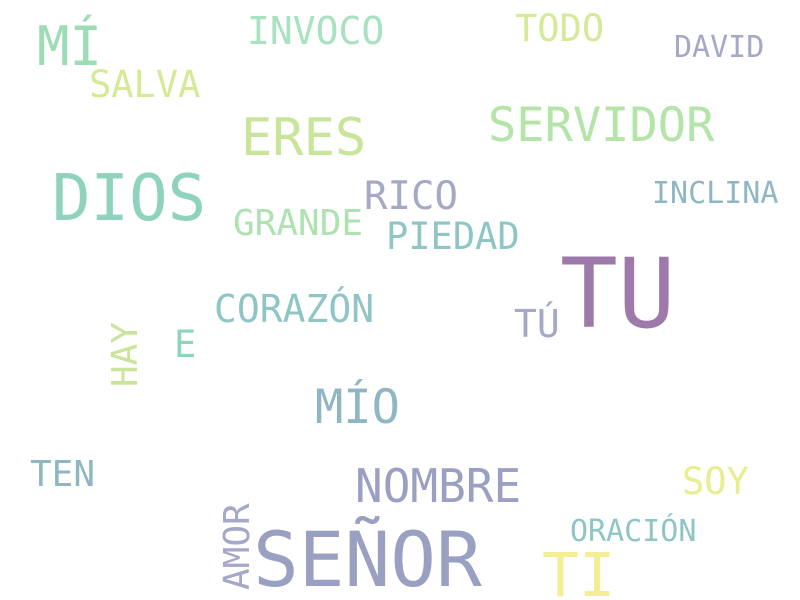  I want to click on word-hay: HAY, so click(125, 354).